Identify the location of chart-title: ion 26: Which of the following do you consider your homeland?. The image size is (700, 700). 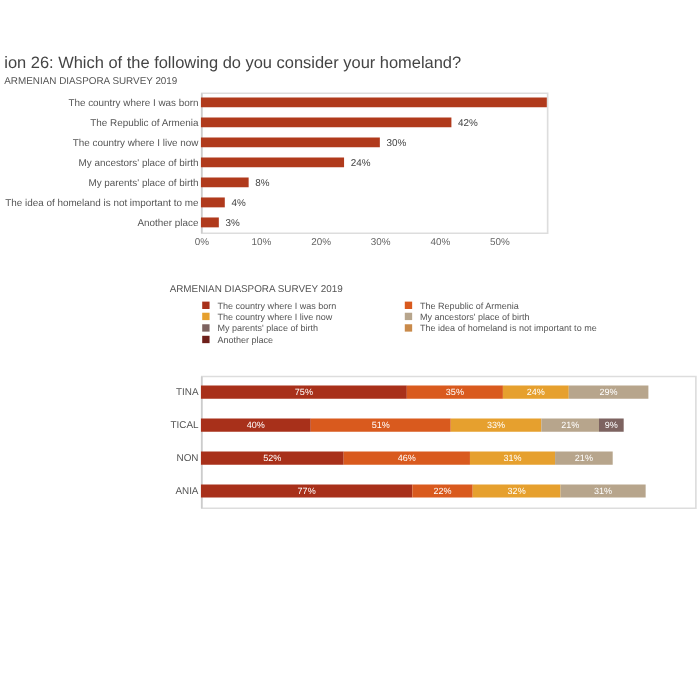
(233, 62).